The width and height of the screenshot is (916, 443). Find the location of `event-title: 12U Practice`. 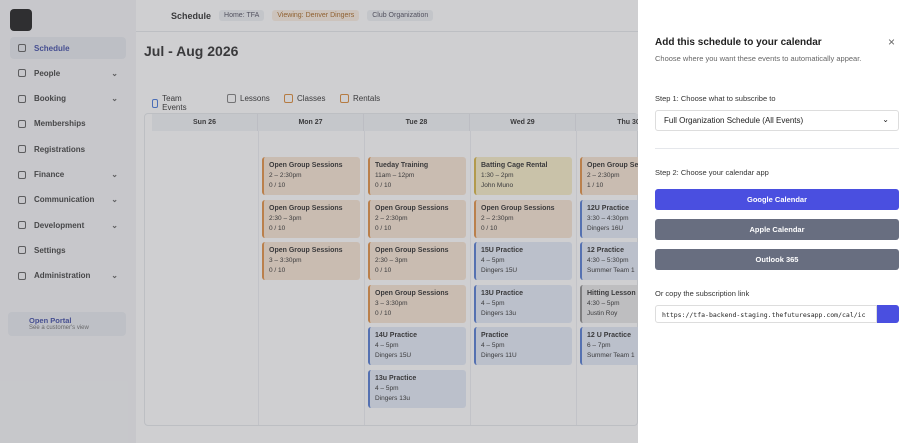

event-title: 12U Practice is located at coordinates (608, 208).